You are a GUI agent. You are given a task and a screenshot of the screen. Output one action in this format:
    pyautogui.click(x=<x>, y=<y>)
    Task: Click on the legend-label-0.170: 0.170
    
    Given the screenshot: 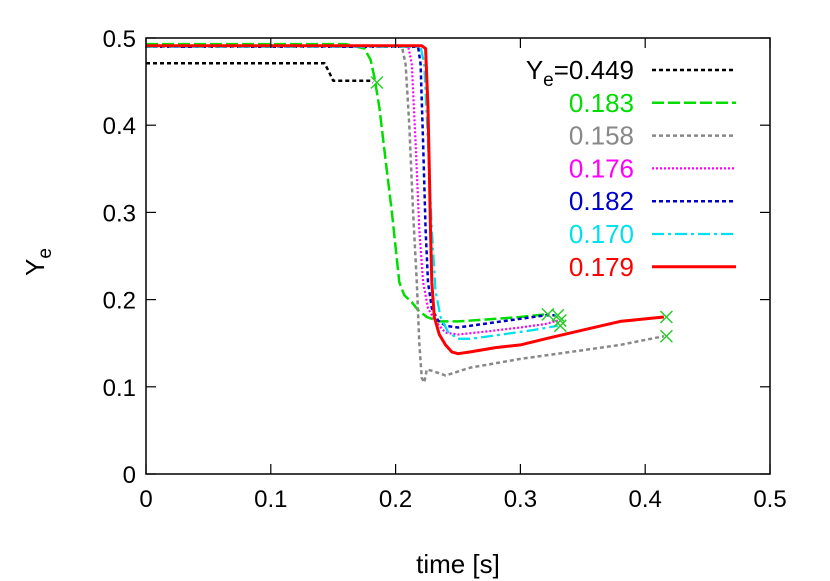 What is the action you would take?
    pyautogui.click(x=601, y=234)
    